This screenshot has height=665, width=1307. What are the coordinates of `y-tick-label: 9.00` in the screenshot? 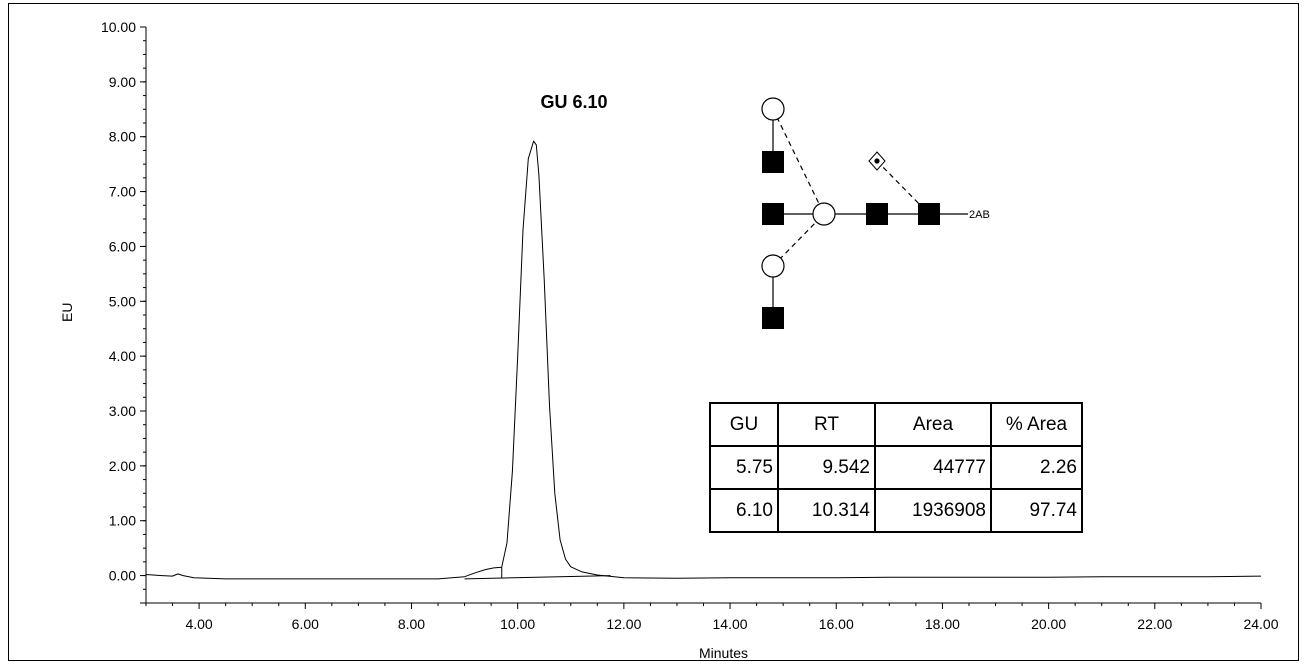 It's located at (122, 82).